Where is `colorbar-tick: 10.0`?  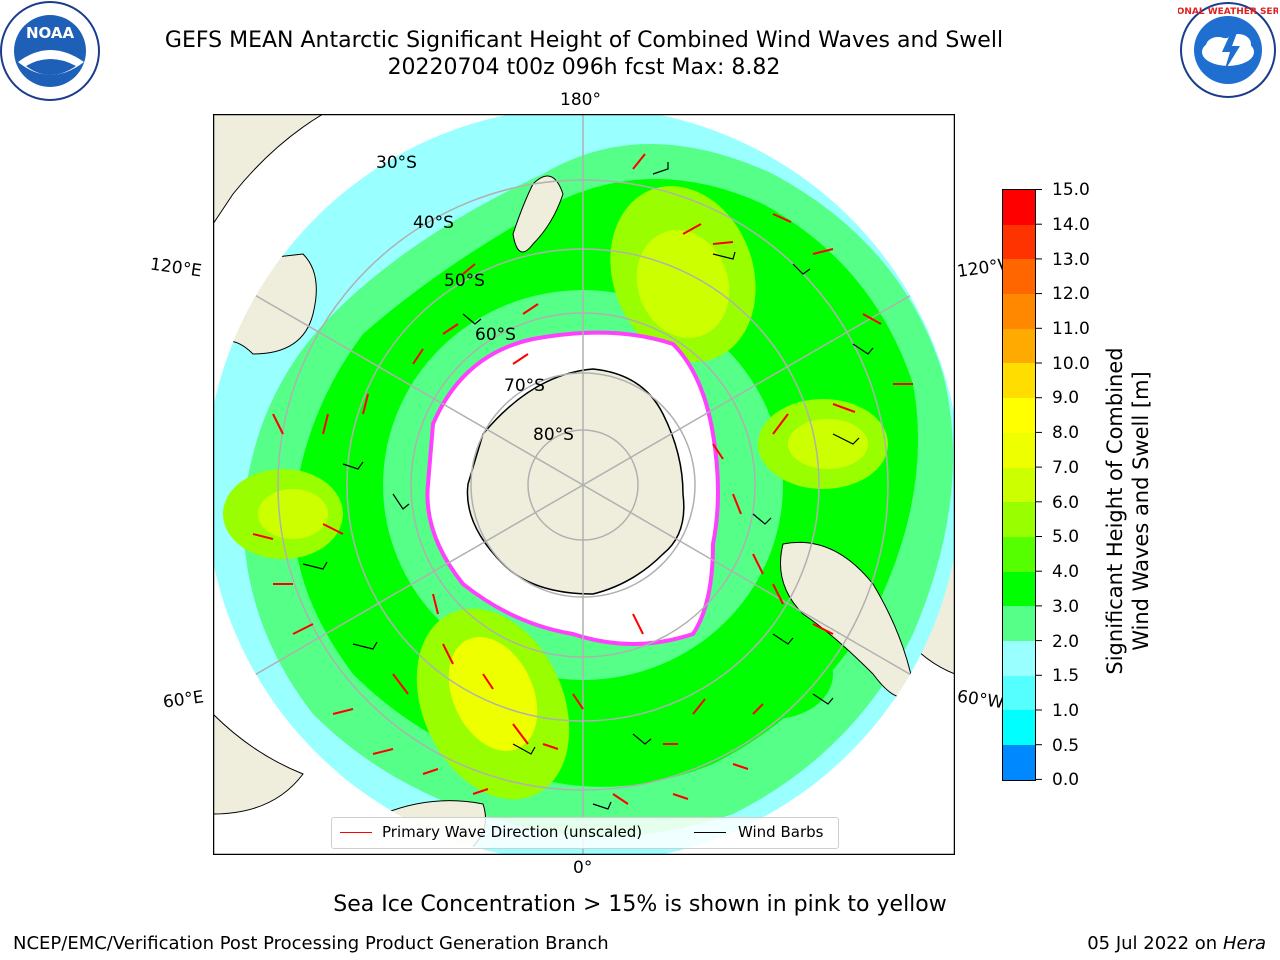 colorbar-tick: 10.0 is located at coordinates (1071, 364).